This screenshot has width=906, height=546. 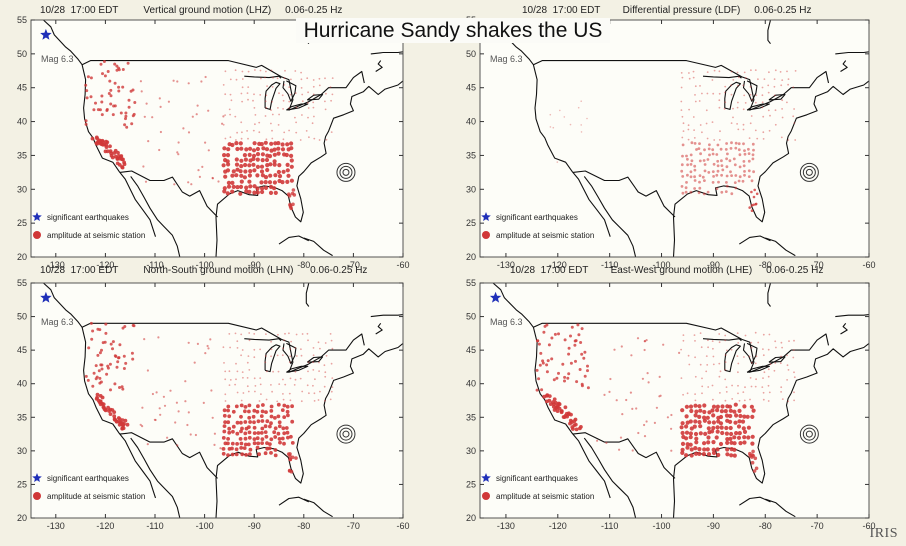 I want to click on station-dots, so click(x=673, y=140).